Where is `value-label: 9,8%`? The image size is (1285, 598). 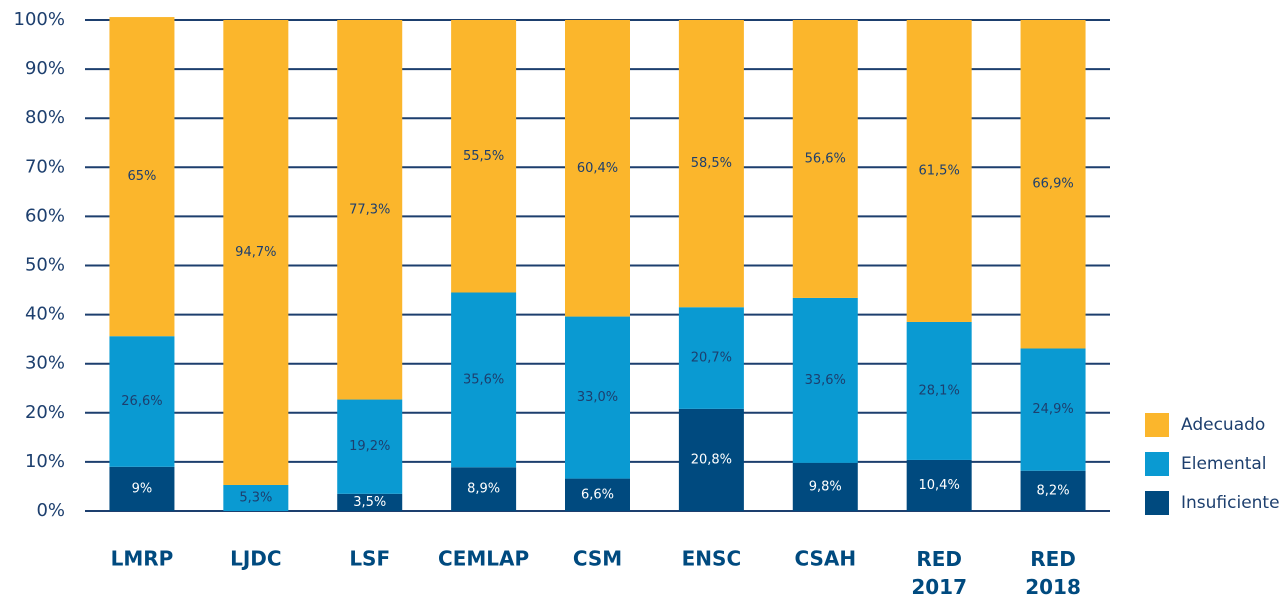 value-label: 9,8% is located at coordinates (825, 486).